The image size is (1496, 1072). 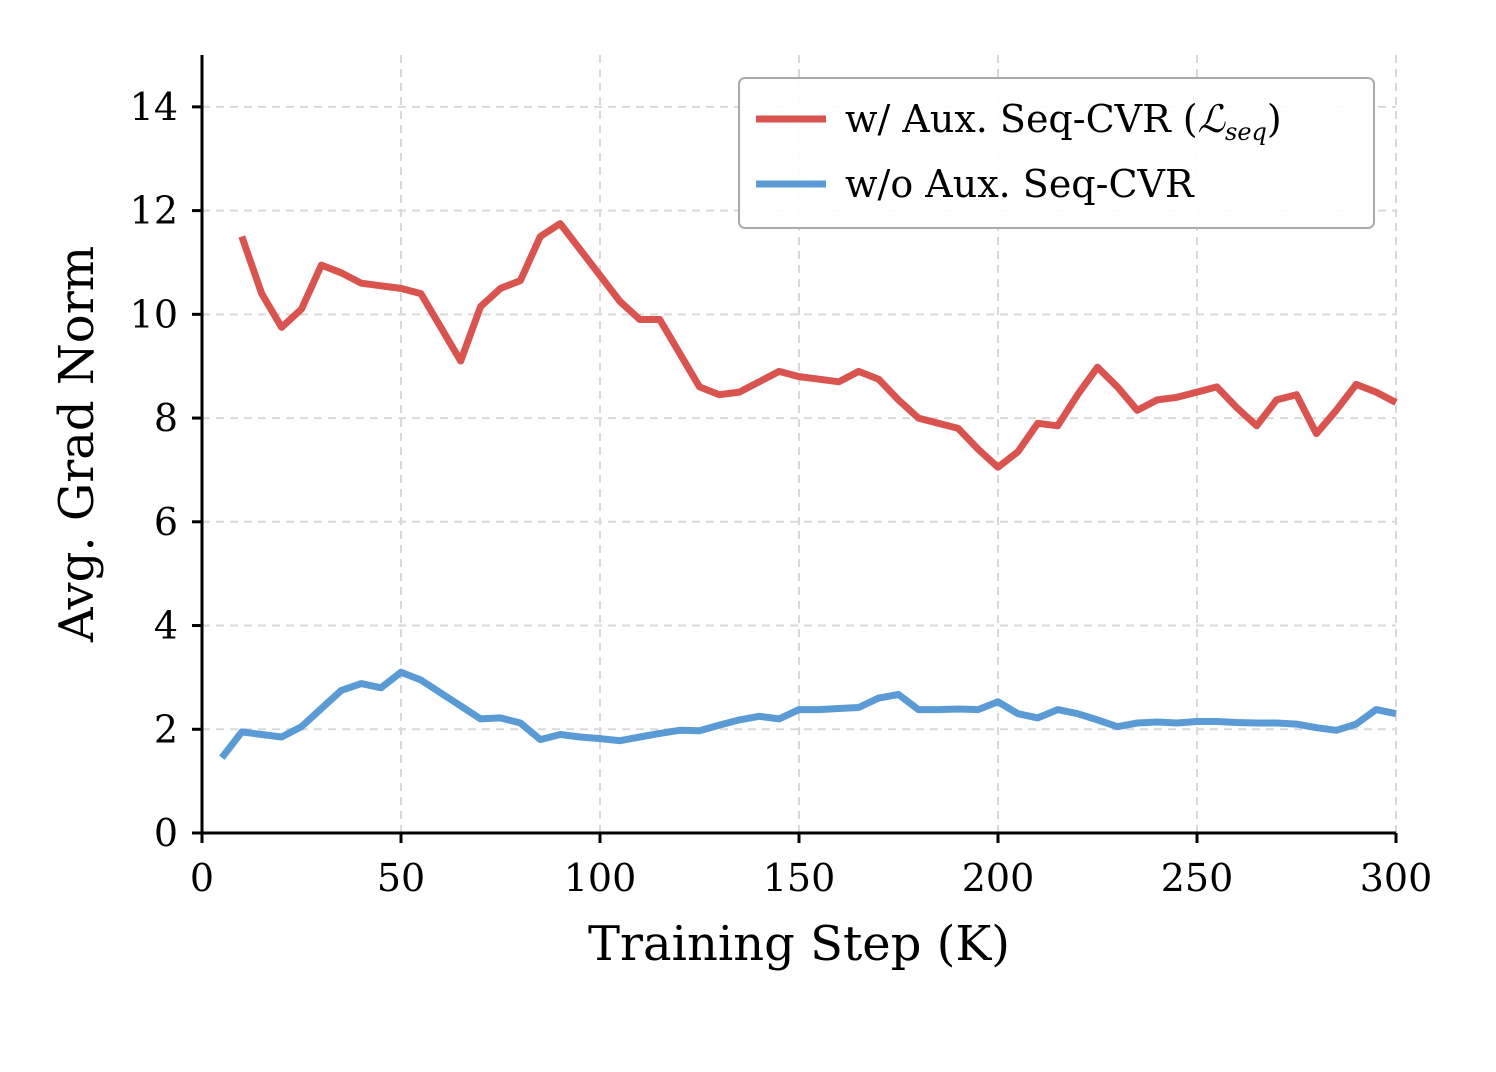 I want to click on y-axis-title: Avg. Grad Norm, so click(x=77, y=444).